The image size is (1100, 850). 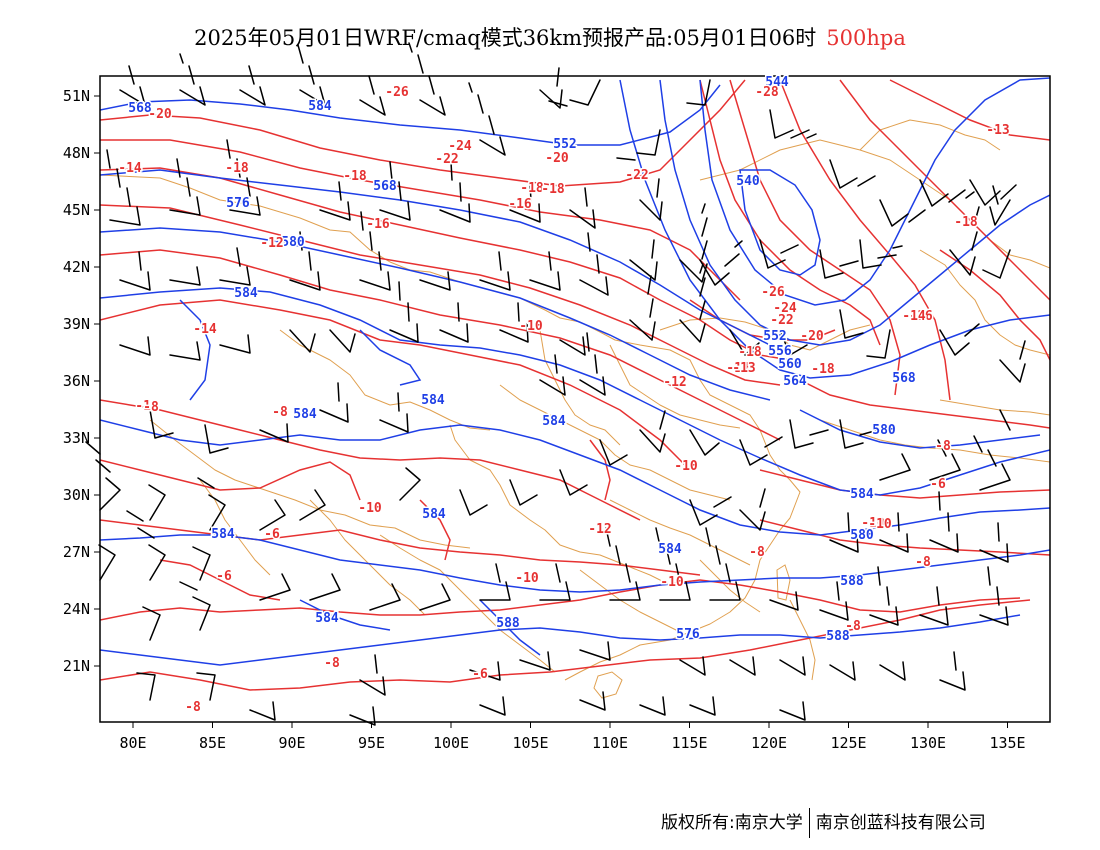 What do you see at coordinates (790, 364) in the screenshot?
I see `height-contour-label: 560` at bounding box center [790, 364].